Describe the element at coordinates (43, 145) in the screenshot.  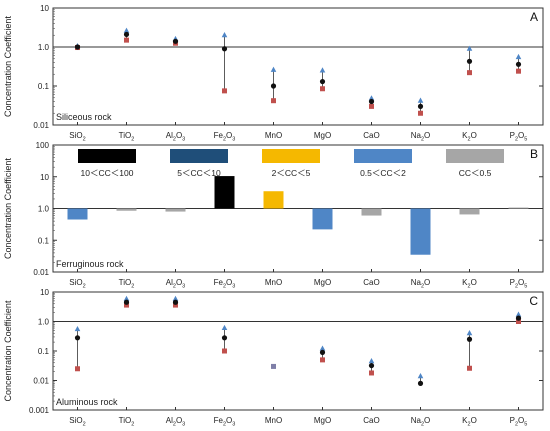
I see `y-tick-label: 100` at that location.